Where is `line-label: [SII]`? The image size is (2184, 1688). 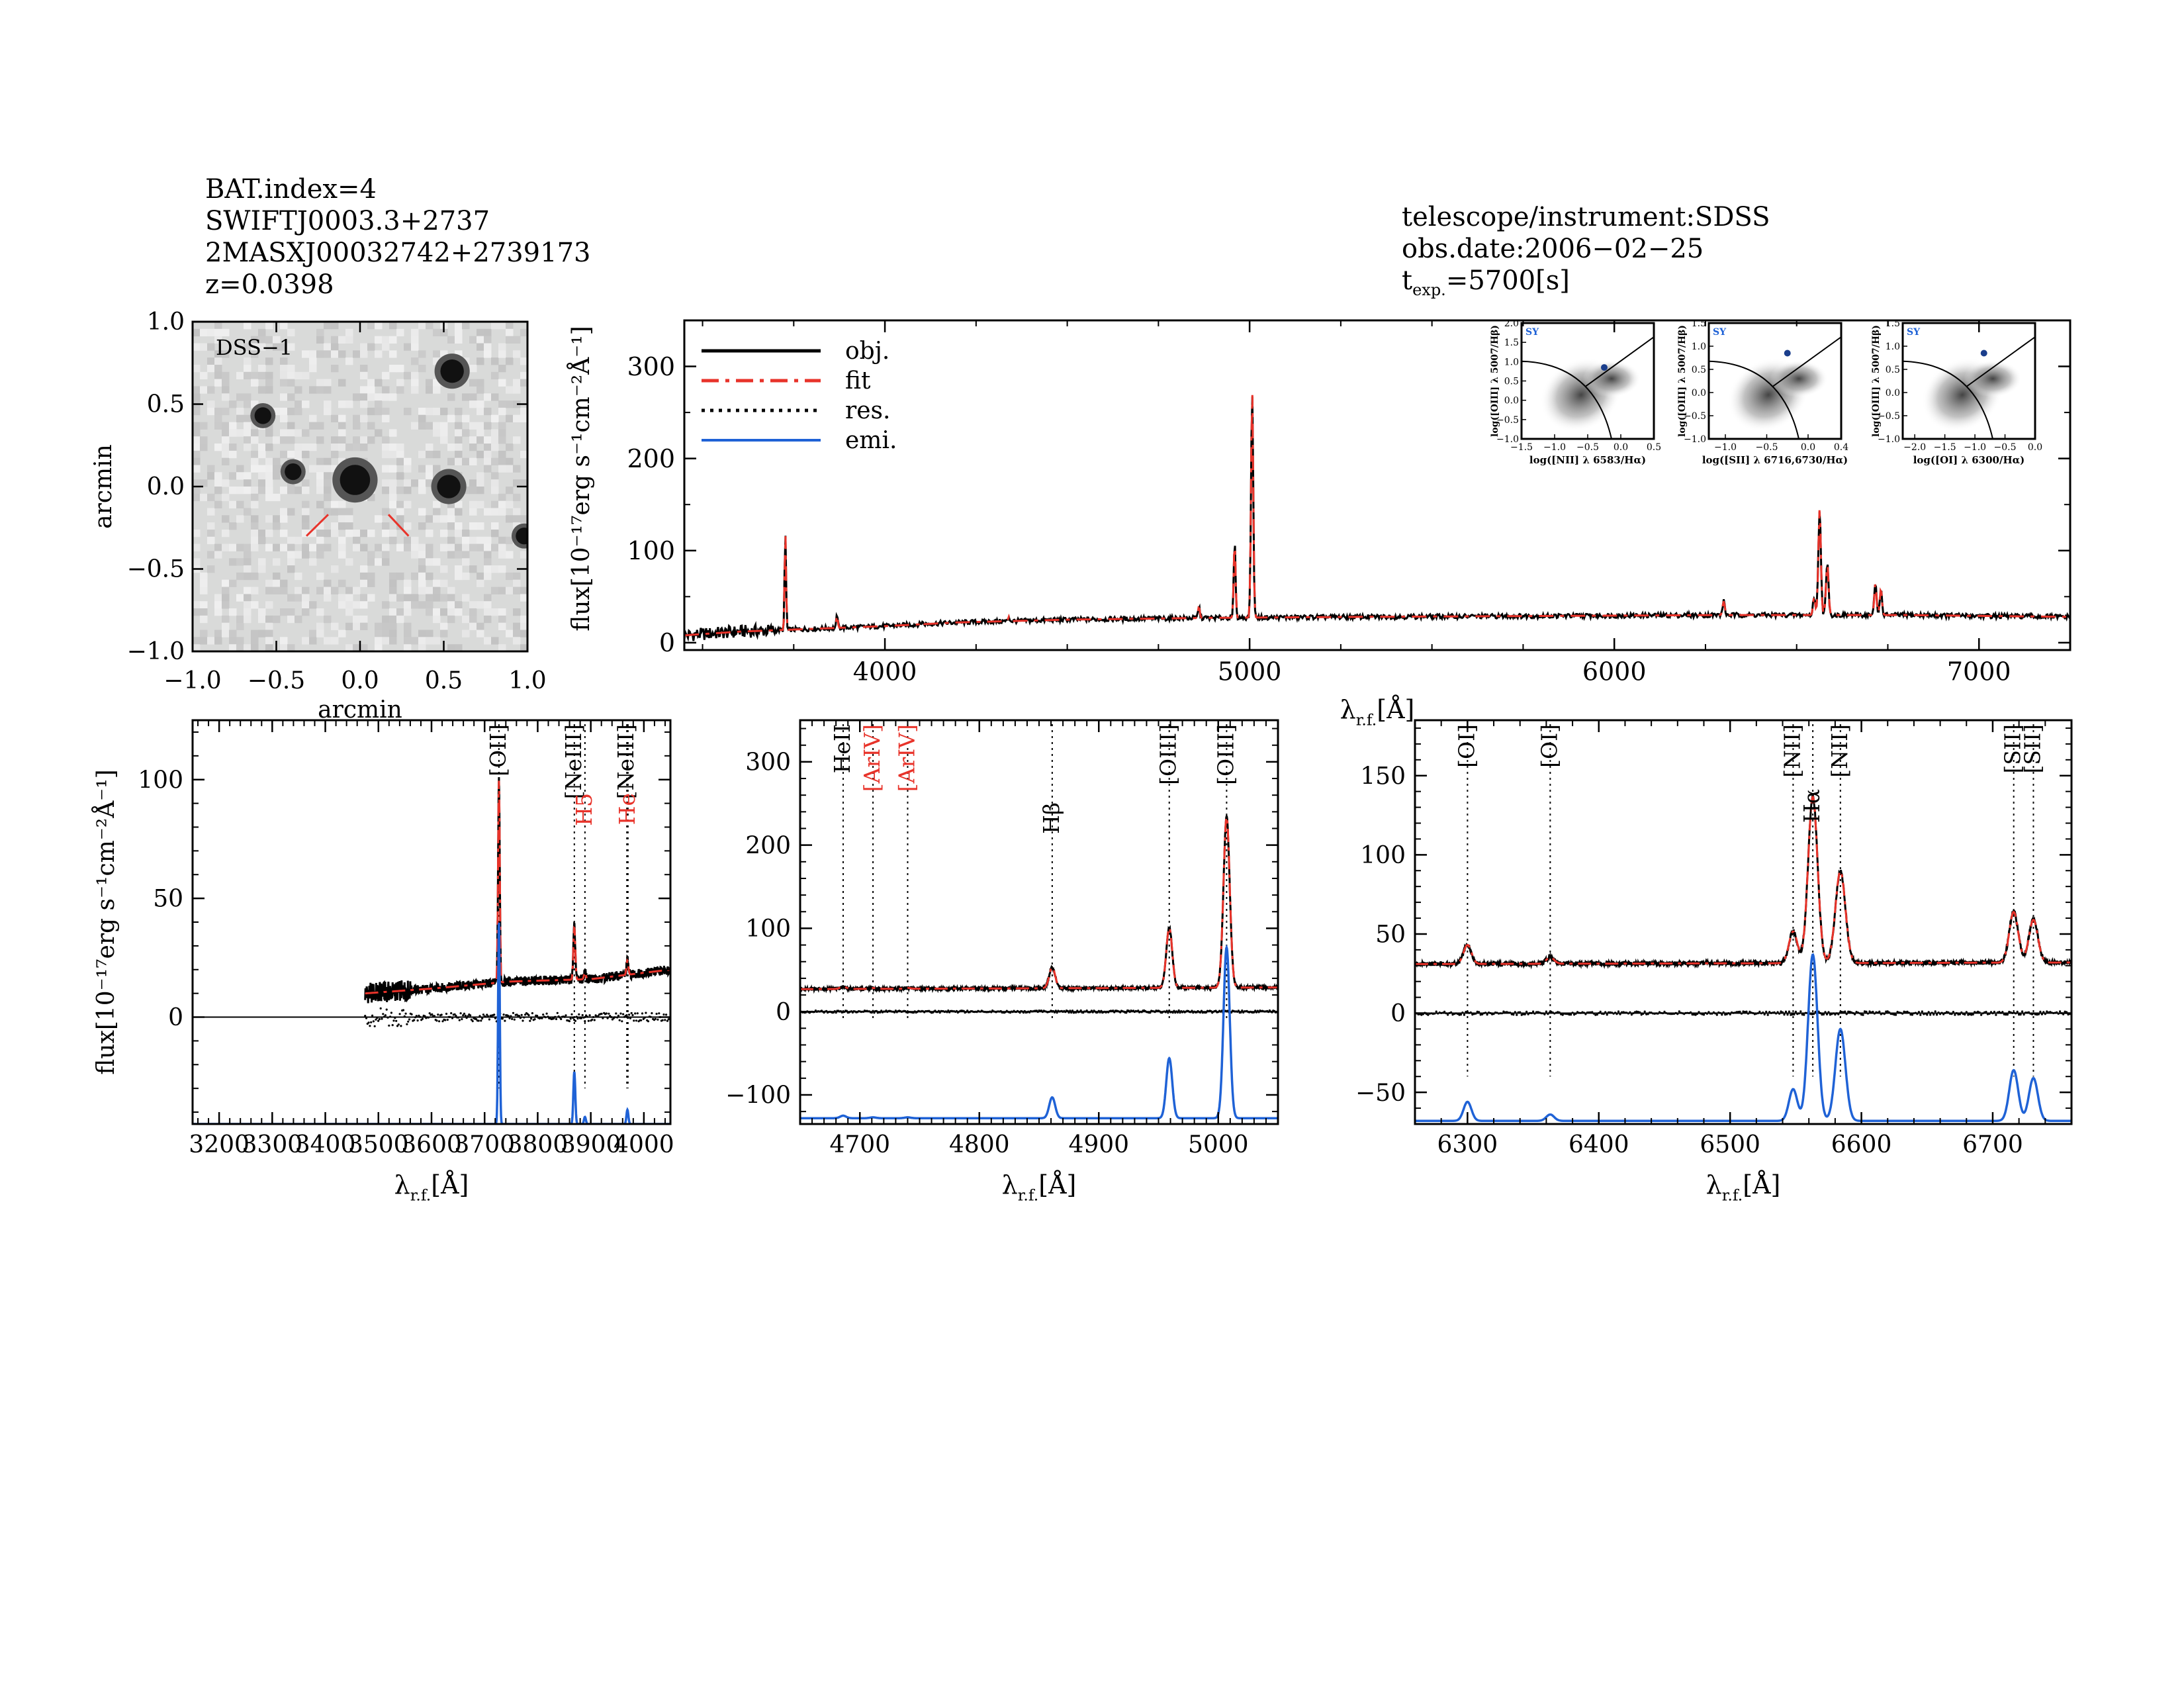
line-label: [SII] is located at coordinates (2032, 748).